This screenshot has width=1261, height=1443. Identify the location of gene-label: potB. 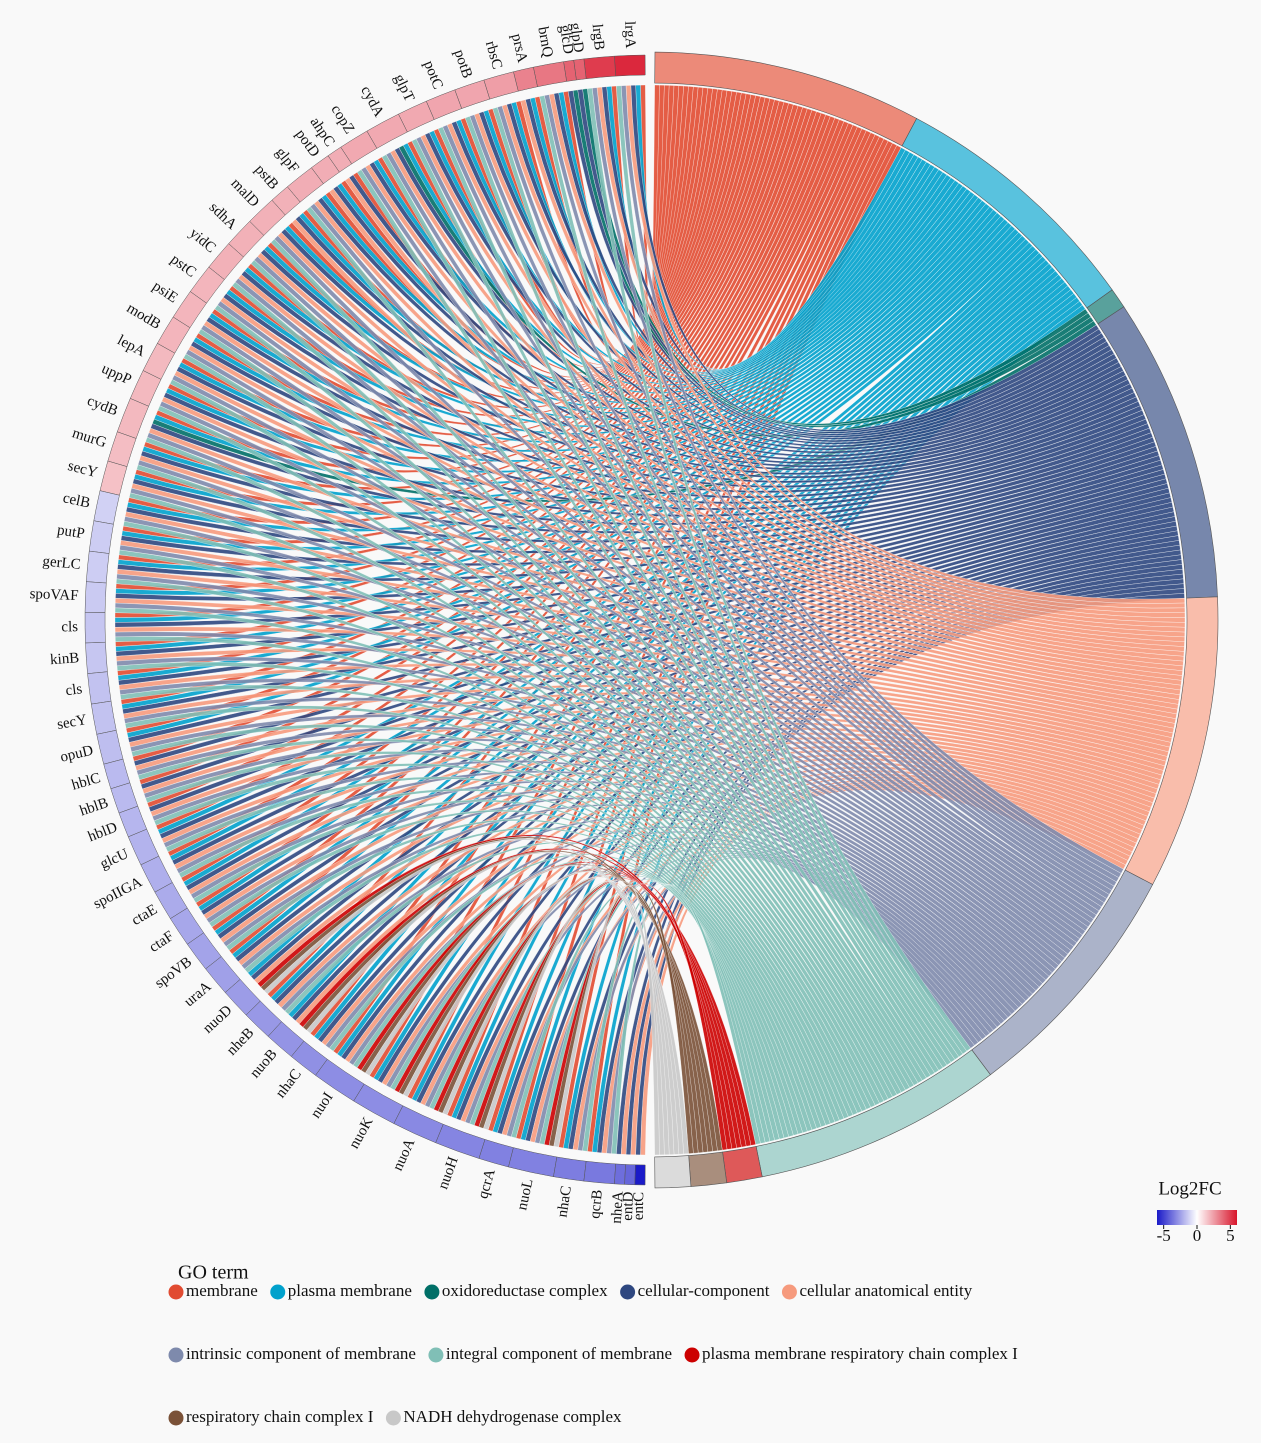
(463, 64).